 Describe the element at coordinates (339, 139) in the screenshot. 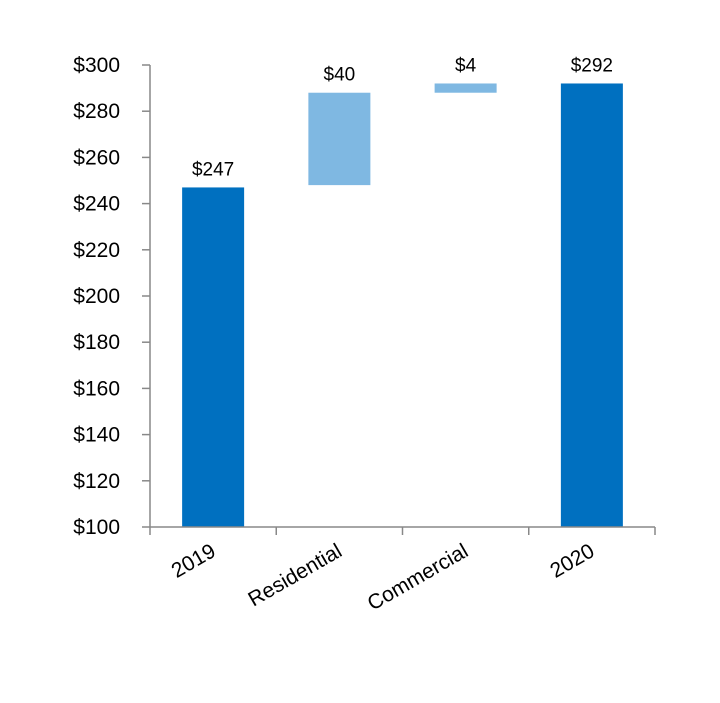

I see `bar-residential` at that location.